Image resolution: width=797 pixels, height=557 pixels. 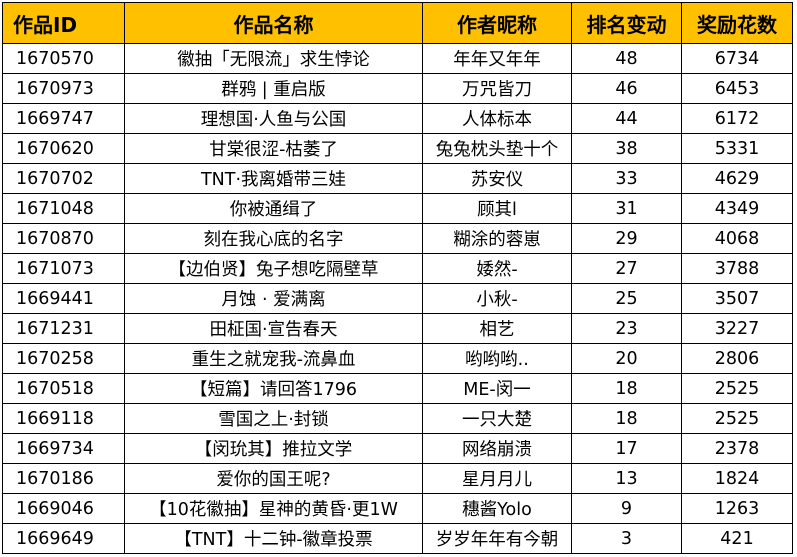 I want to click on table-row: 1669747 理想国·人鱼与公国 人体标本 44 6172, so click(x=397, y=118).